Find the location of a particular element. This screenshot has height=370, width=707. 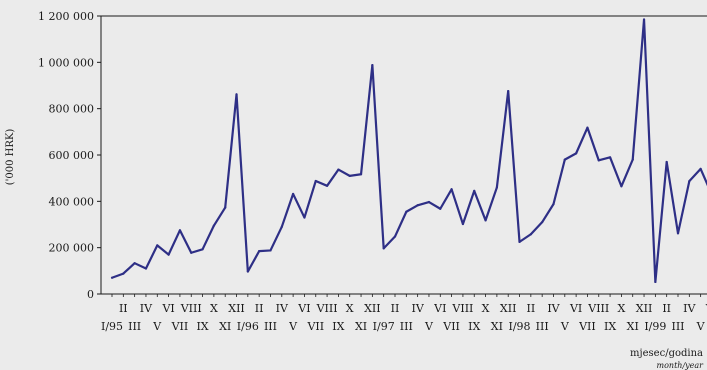

y-tick-label: 800 000 is located at coordinates (72, 109).